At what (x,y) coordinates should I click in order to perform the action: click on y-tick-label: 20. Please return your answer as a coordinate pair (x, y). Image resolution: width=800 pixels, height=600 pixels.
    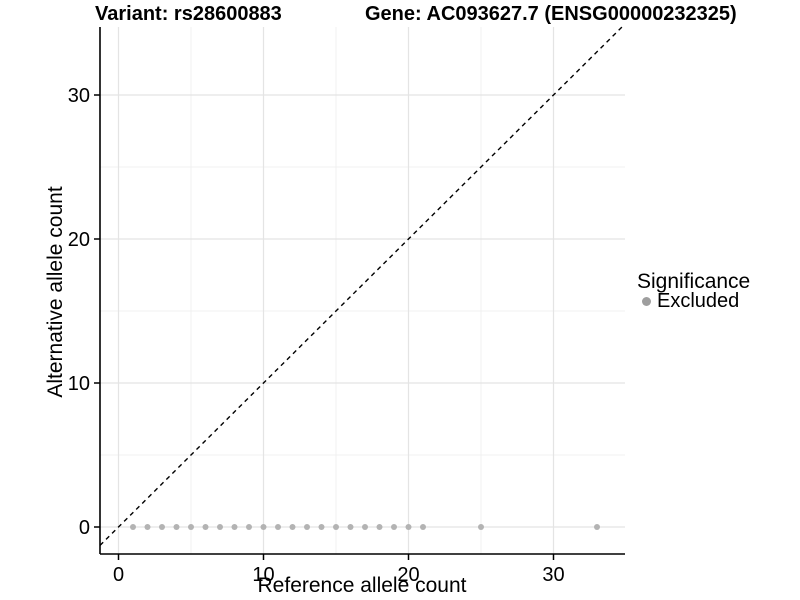
    Looking at the image, I should click on (79, 240).